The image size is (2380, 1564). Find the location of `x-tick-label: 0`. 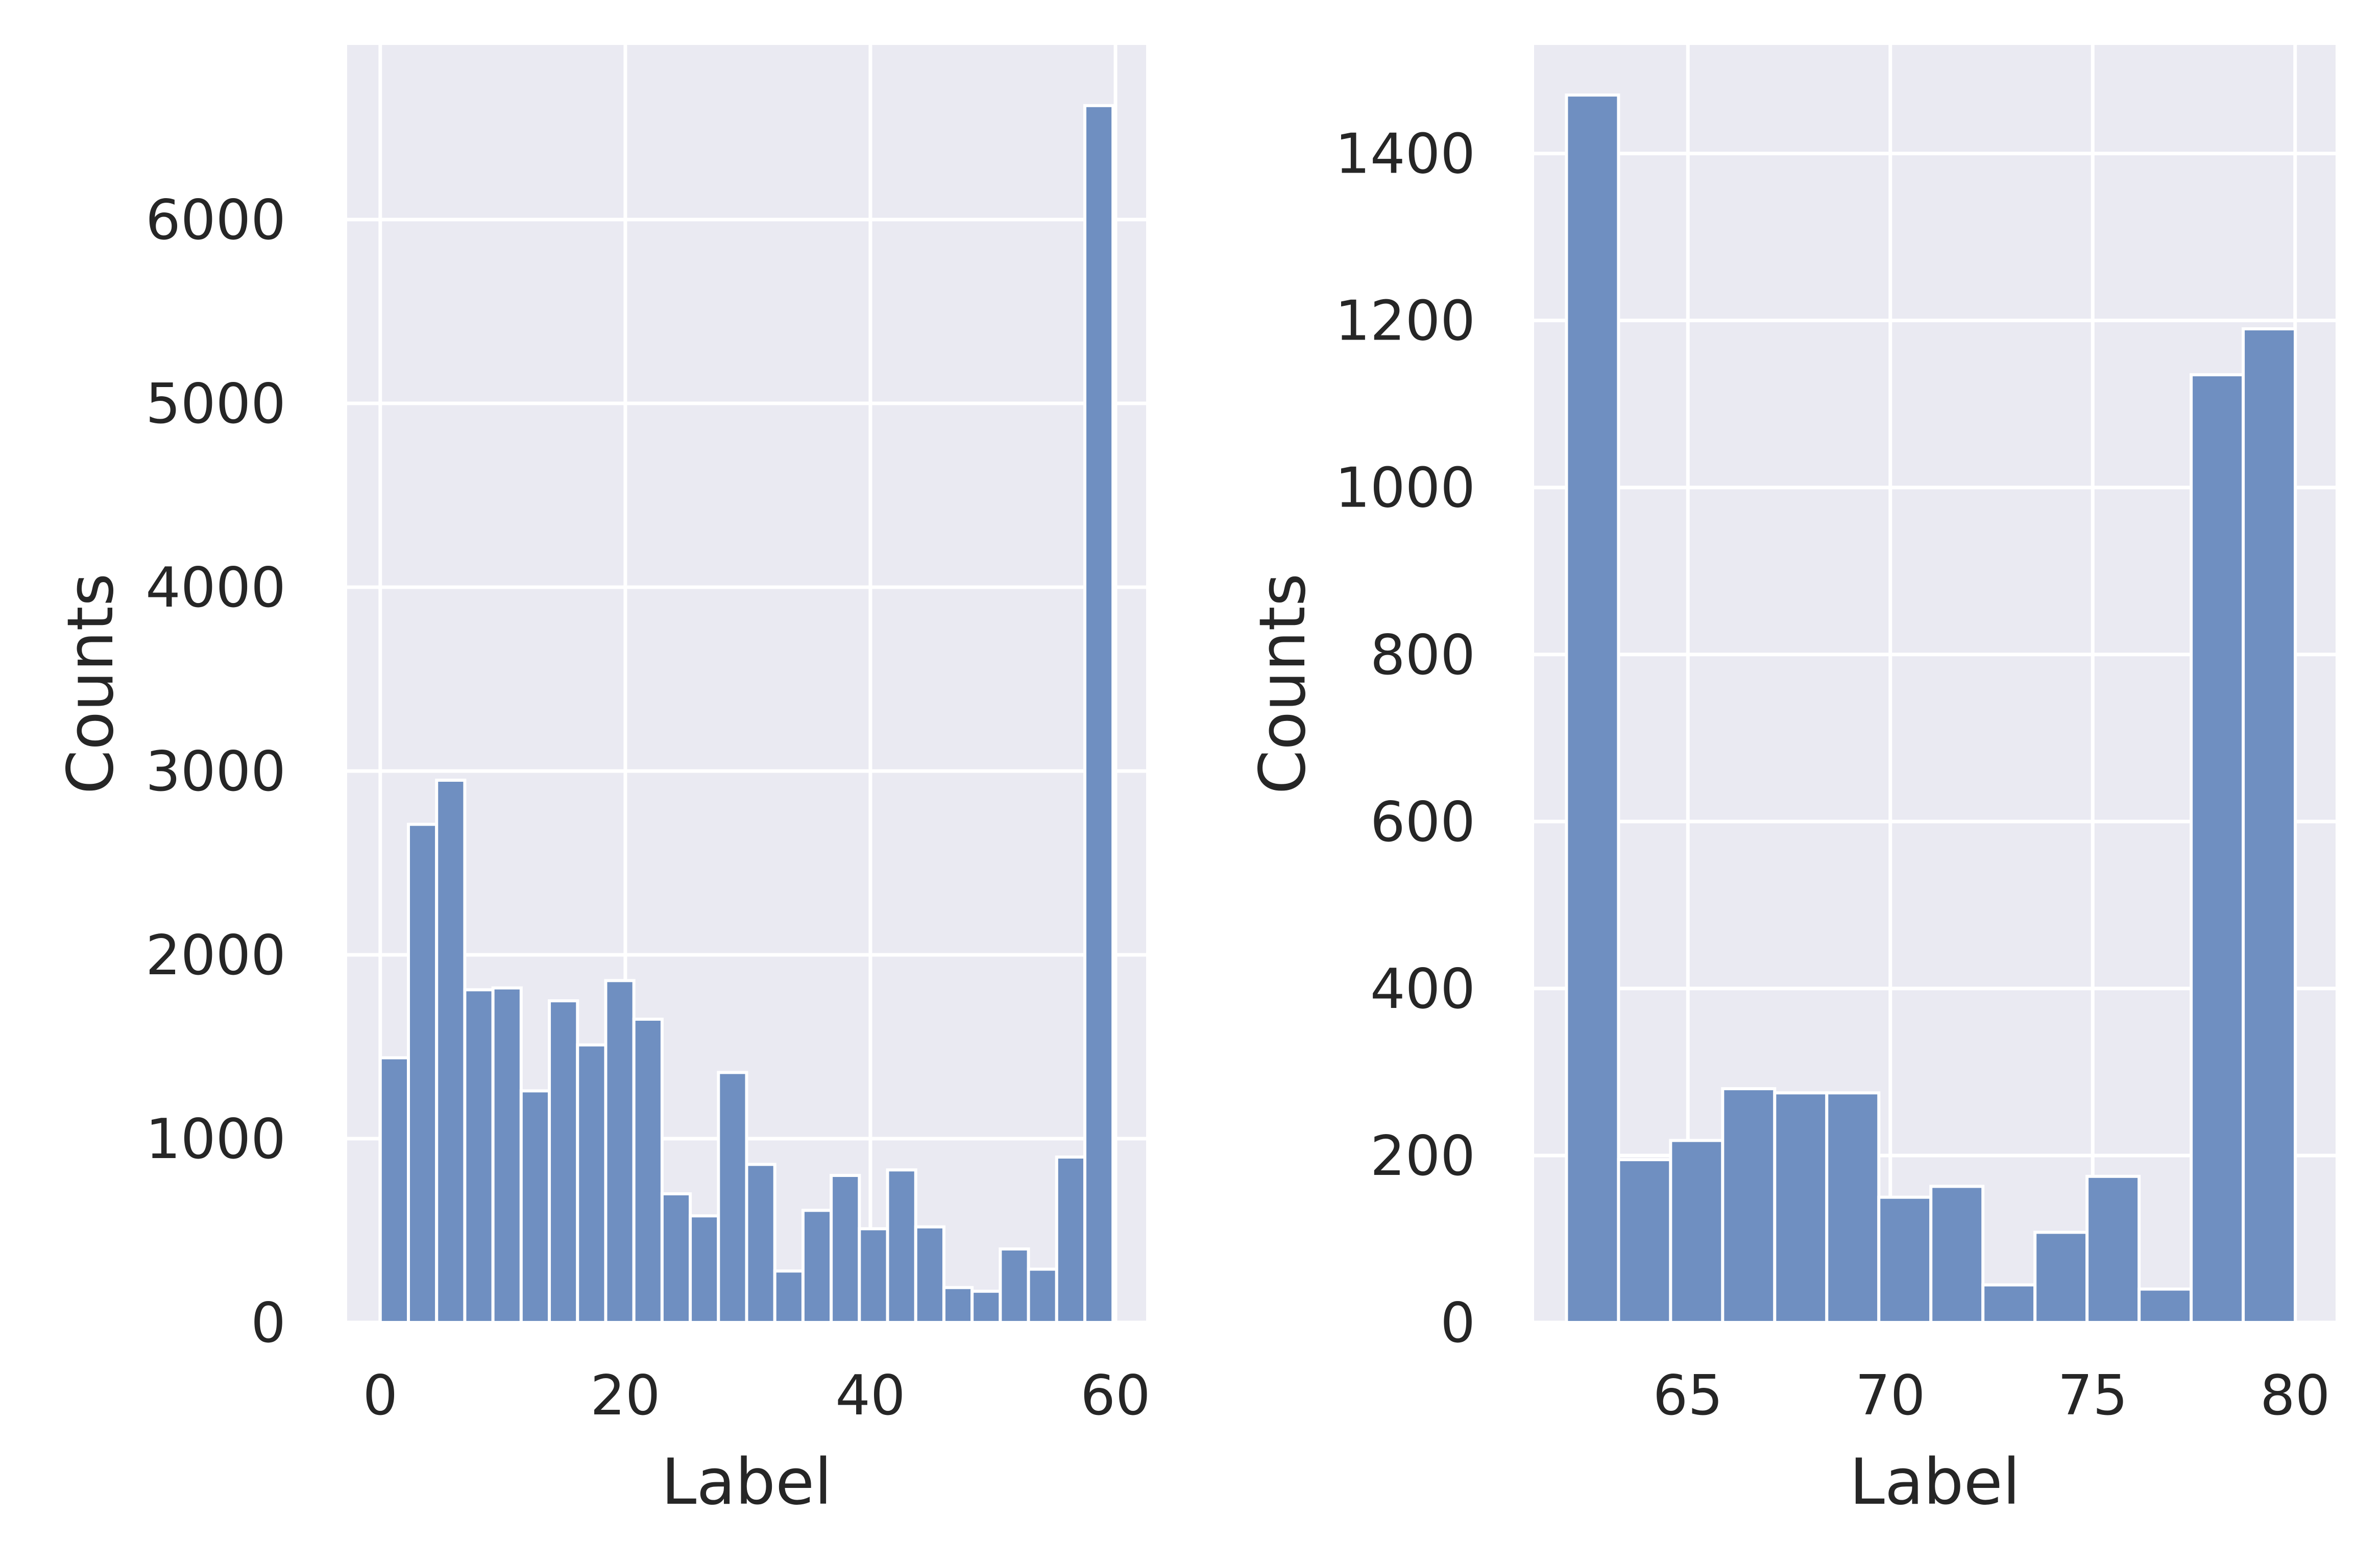

x-tick-label: 0 is located at coordinates (380, 1396).